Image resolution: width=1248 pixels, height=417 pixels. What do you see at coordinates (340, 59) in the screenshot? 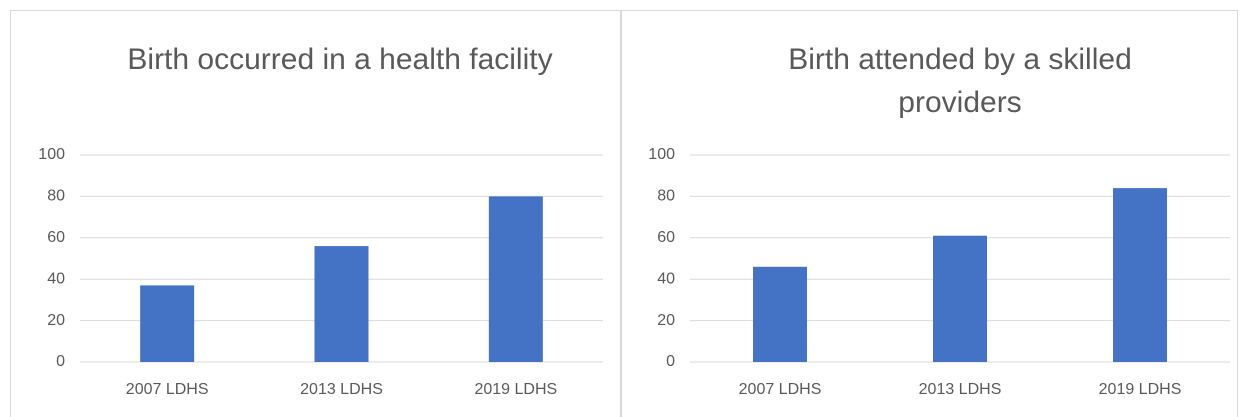
I see `chart-title: Birth occurred in a health facility` at bounding box center [340, 59].